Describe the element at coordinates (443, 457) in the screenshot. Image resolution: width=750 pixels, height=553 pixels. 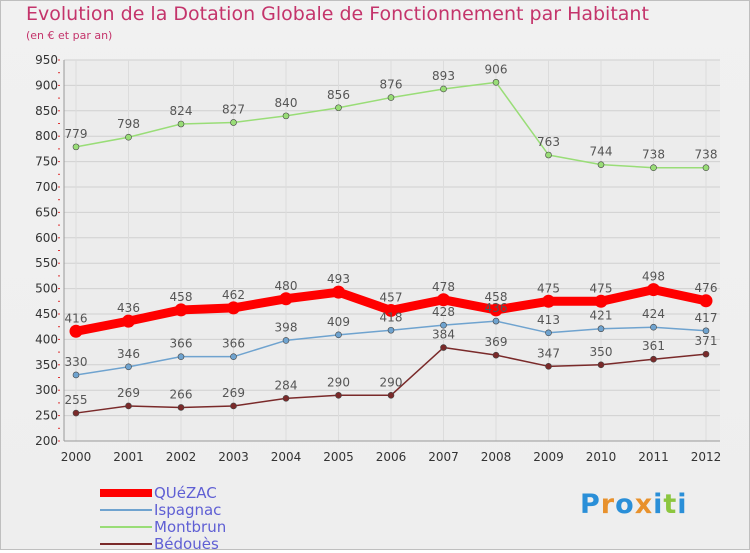
I see `x-tick-label: 2007` at that location.